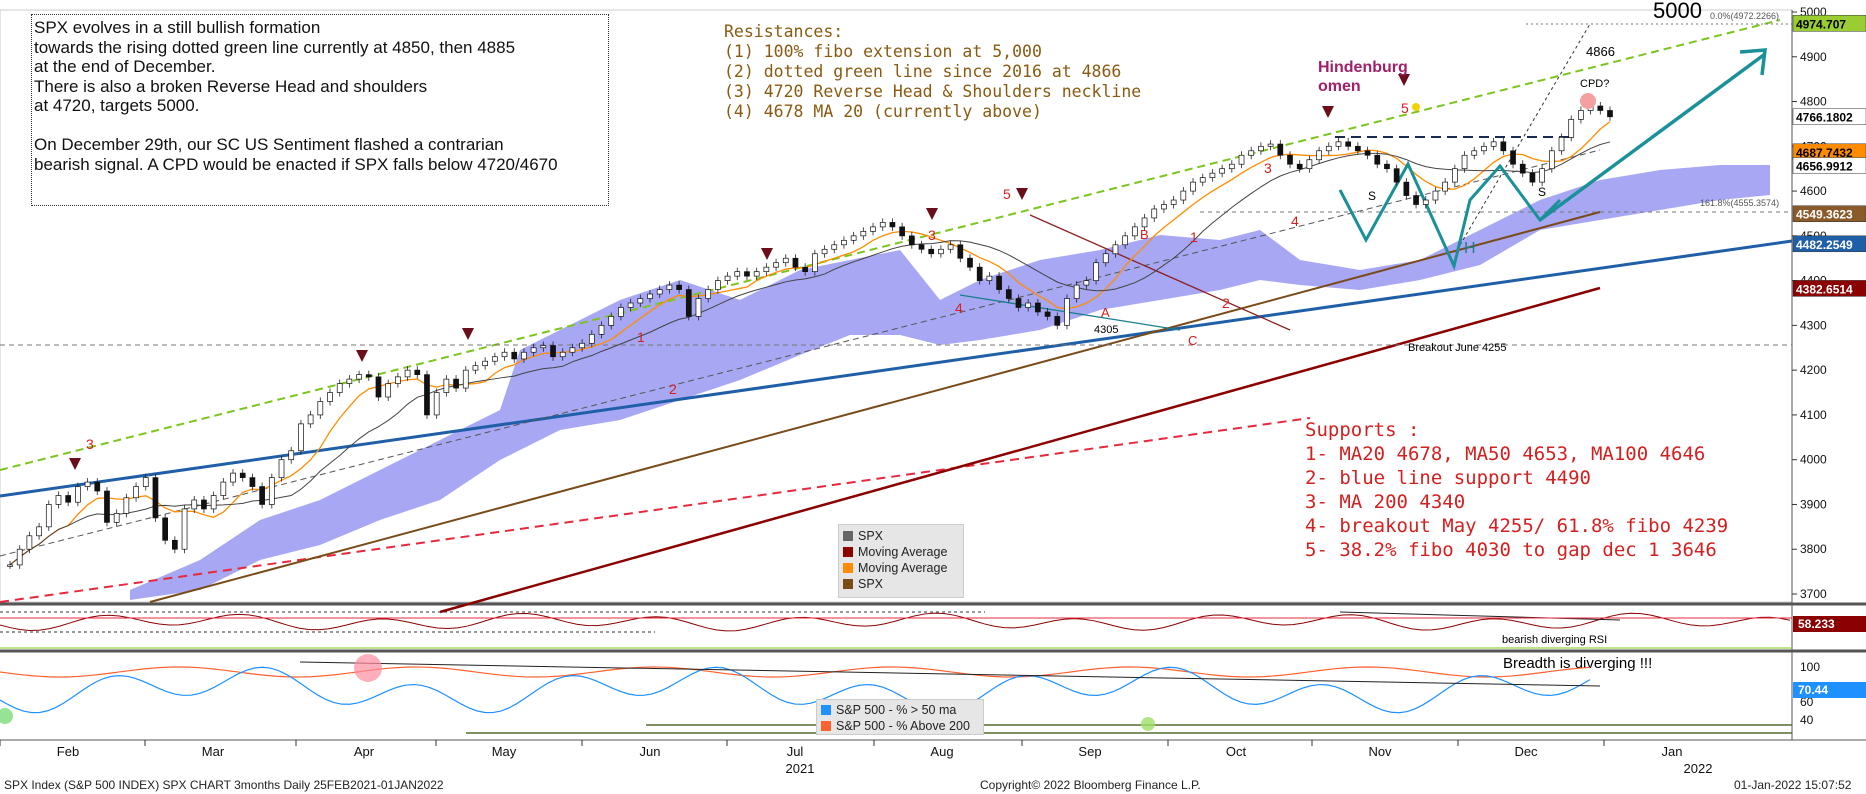 The height and width of the screenshot is (794, 1866). What do you see at coordinates (903, 726) in the screenshot?
I see `legend-label: S&P 500 - % Above 200` at bounding box center [903, 726].